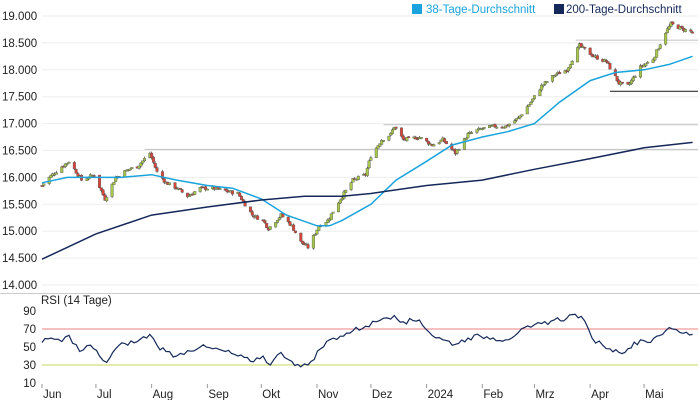 Image resolution: width=700 pixels, height=400 pixels. I want to click on x-axis-month-label: Aug, so click(163, 394).